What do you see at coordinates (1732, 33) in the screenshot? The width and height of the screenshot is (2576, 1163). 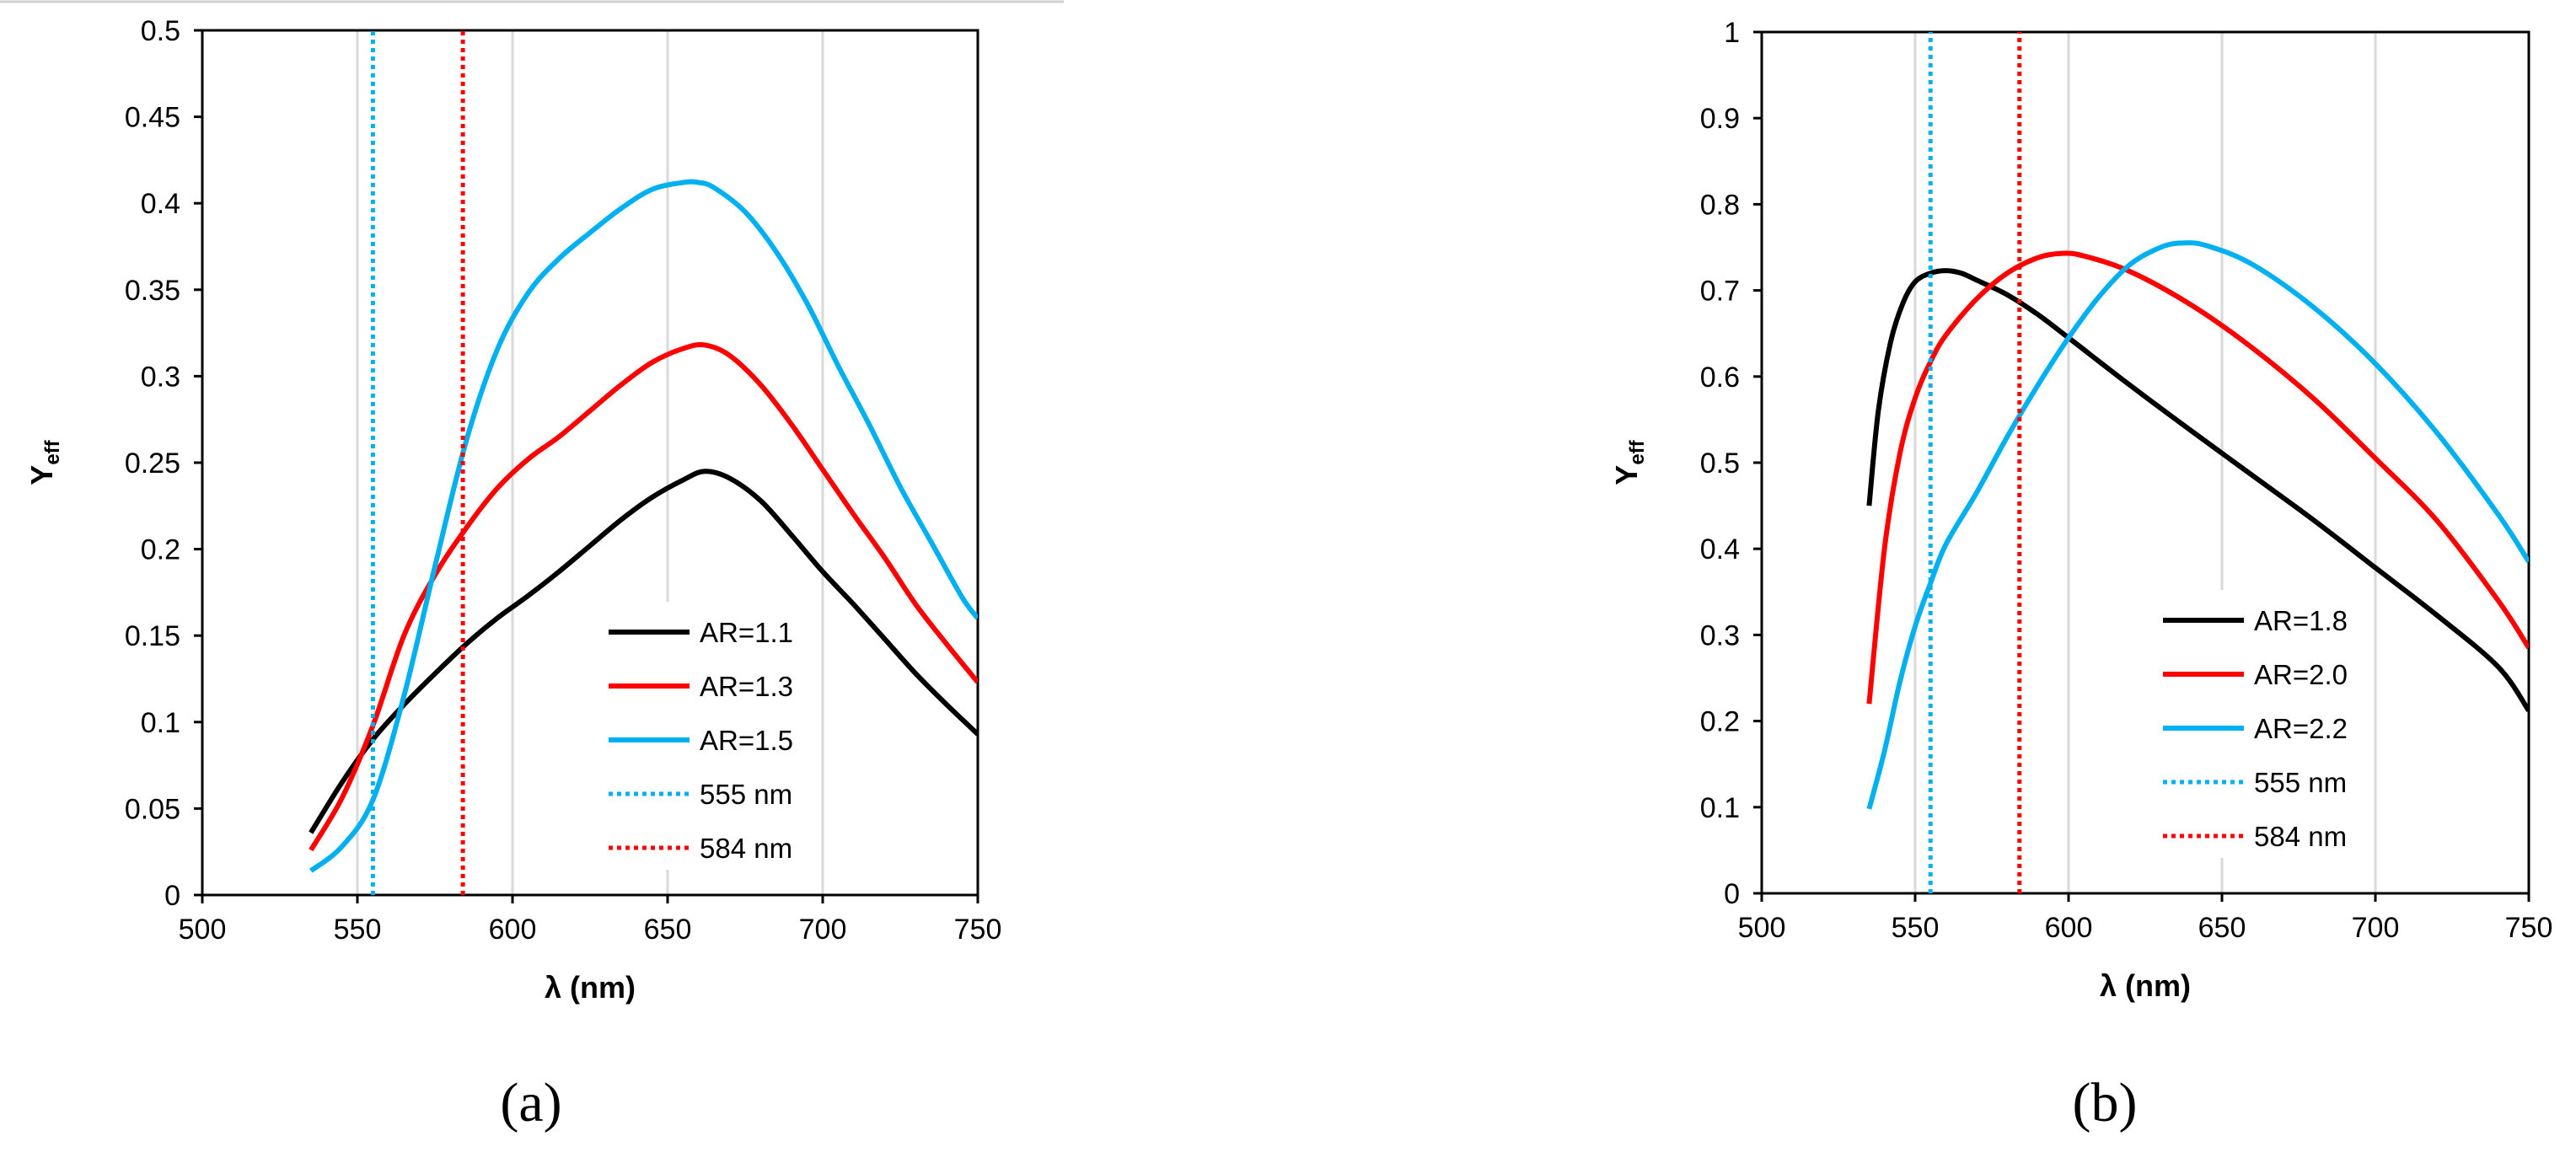 I see `y-tick-label: 1` at bounding box center [1732, 33].